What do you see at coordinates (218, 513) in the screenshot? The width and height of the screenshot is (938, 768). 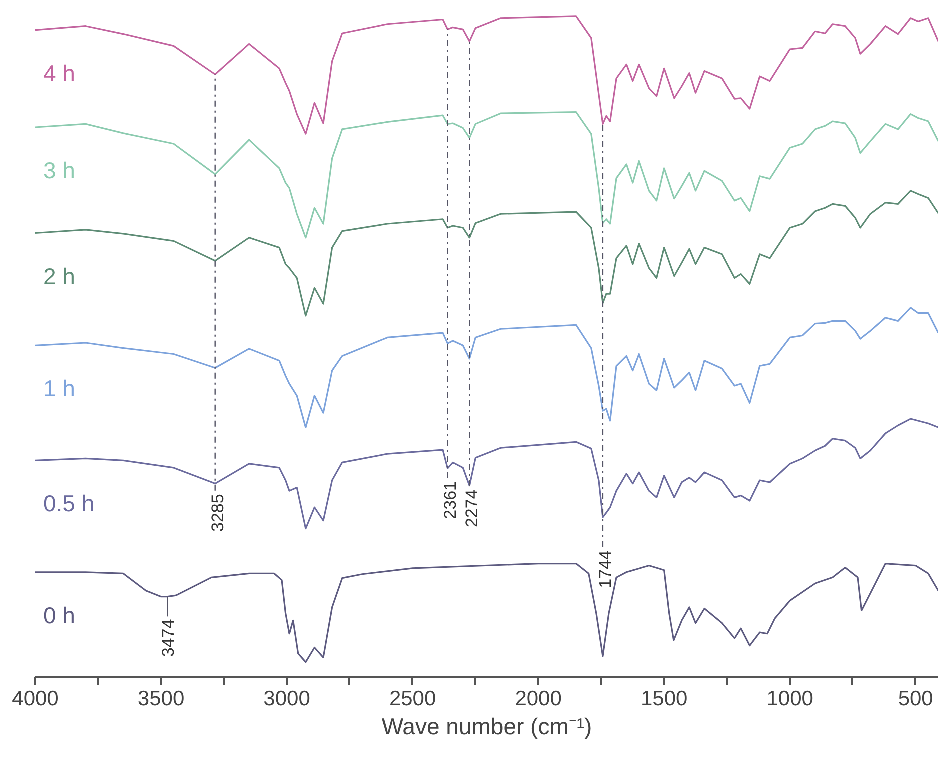 I see `ref-line-label: 3285` at bounding box center [218, 513].